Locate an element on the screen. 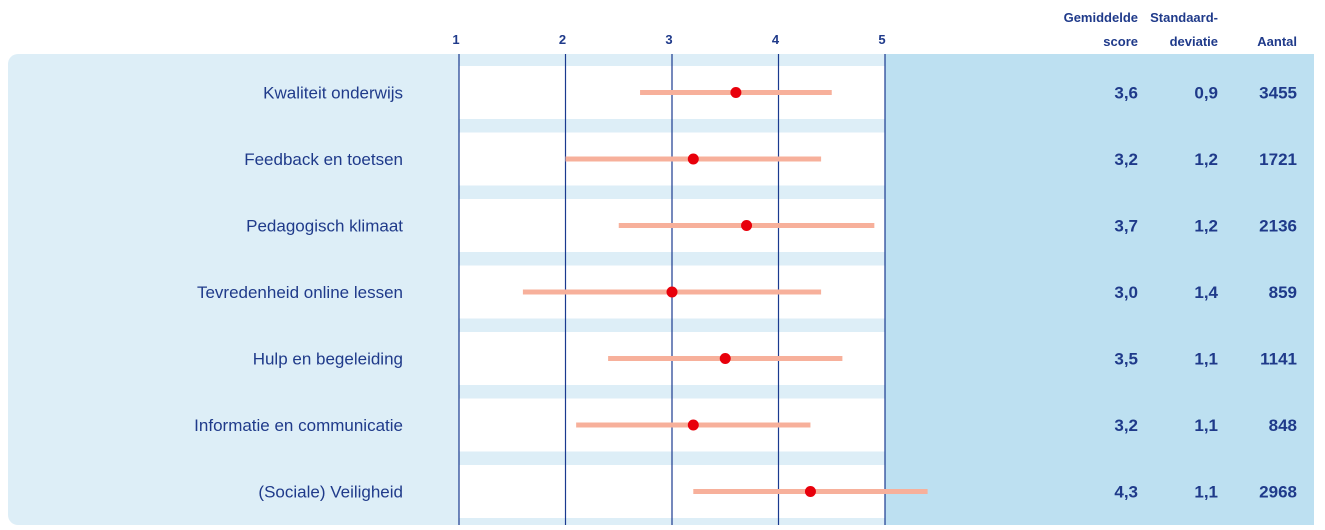 This screenshot has height=530, width=1325. sd-value: 1,4 is located at coordinates (1206, 292).